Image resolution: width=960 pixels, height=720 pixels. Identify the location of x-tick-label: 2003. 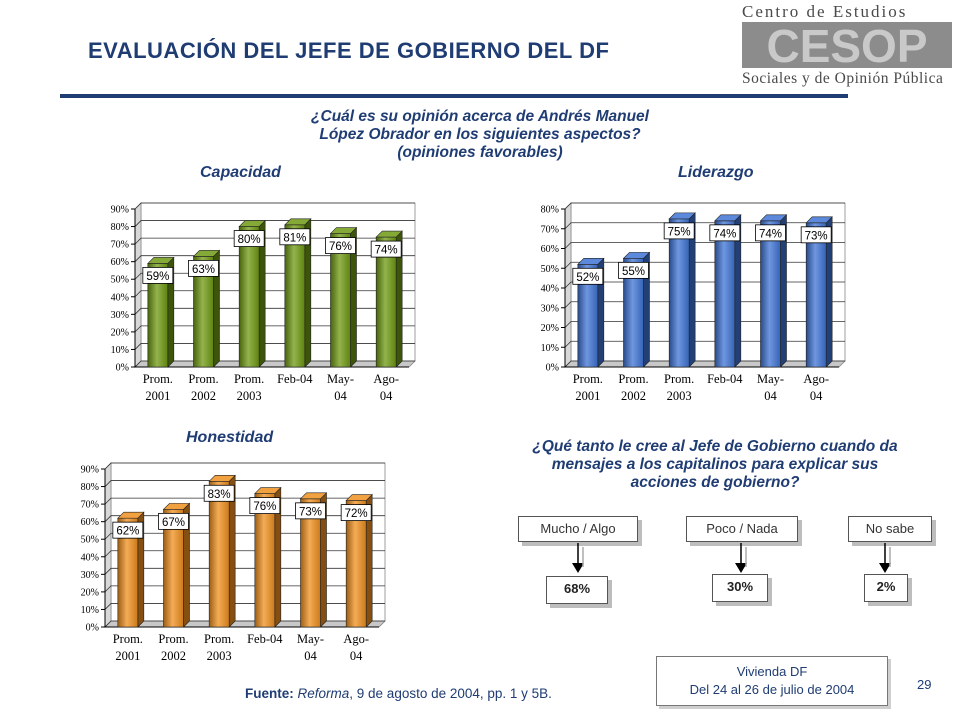
(679, 396).